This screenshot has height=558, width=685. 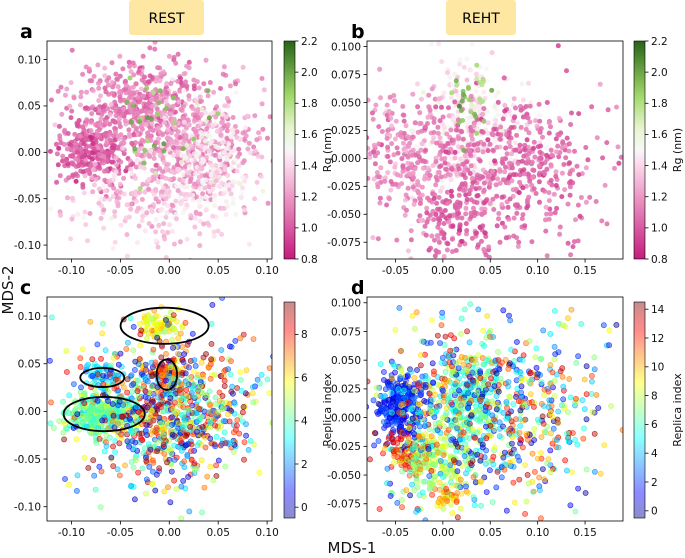 What do you see at coordinates (309, 104) in the screenshot?
I see `colorbar-tick-label: 1.8` at bounding box center [309, 104].